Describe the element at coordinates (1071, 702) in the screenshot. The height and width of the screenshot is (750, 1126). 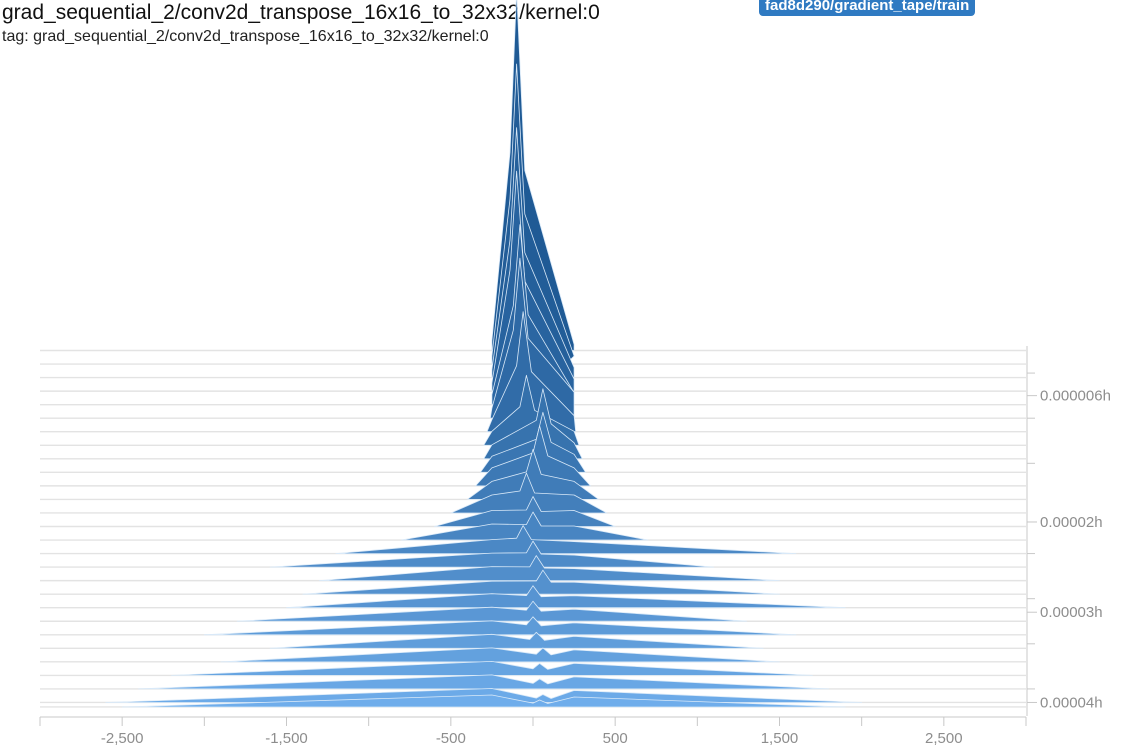
I see `y-tick-label: 0.00004h` at that location.